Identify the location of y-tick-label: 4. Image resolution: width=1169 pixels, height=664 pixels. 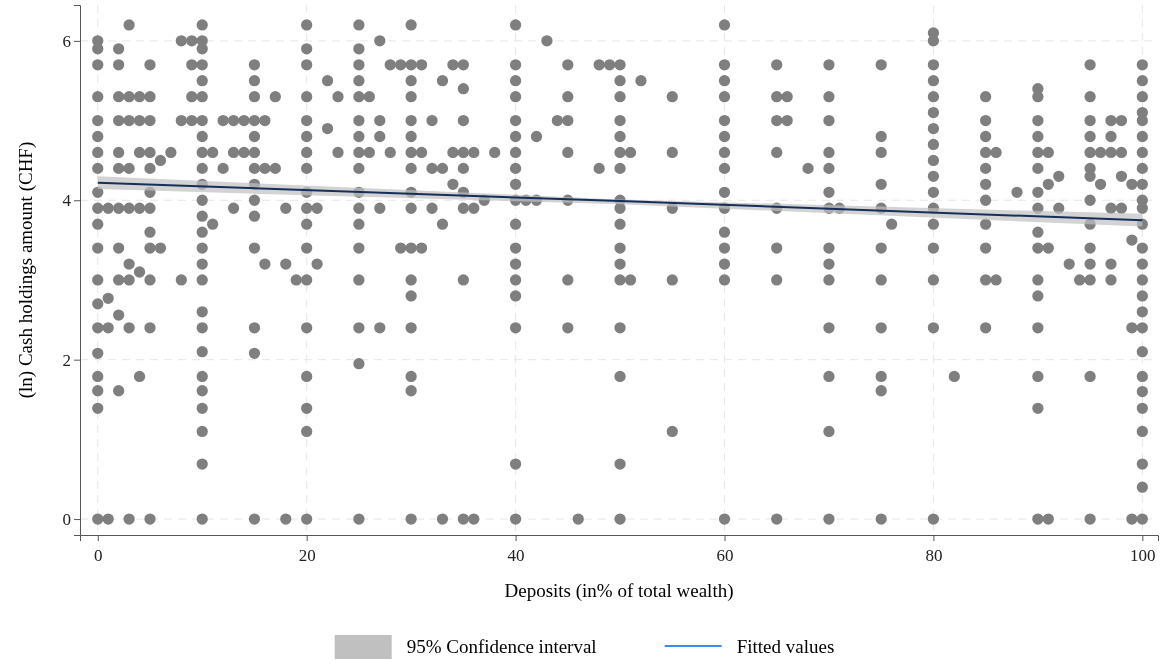
(67, 201).